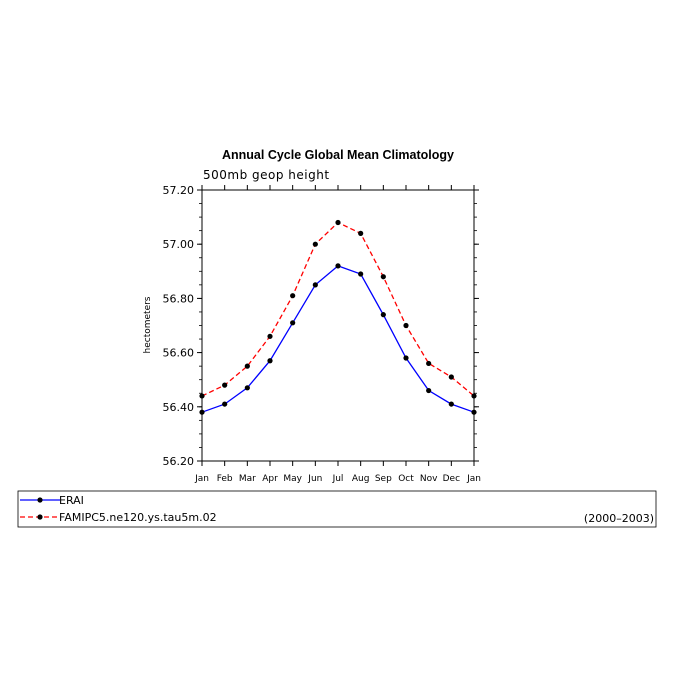 The image size is (675, 676). I want to click on x-tick-label: May, so click(292, 479).